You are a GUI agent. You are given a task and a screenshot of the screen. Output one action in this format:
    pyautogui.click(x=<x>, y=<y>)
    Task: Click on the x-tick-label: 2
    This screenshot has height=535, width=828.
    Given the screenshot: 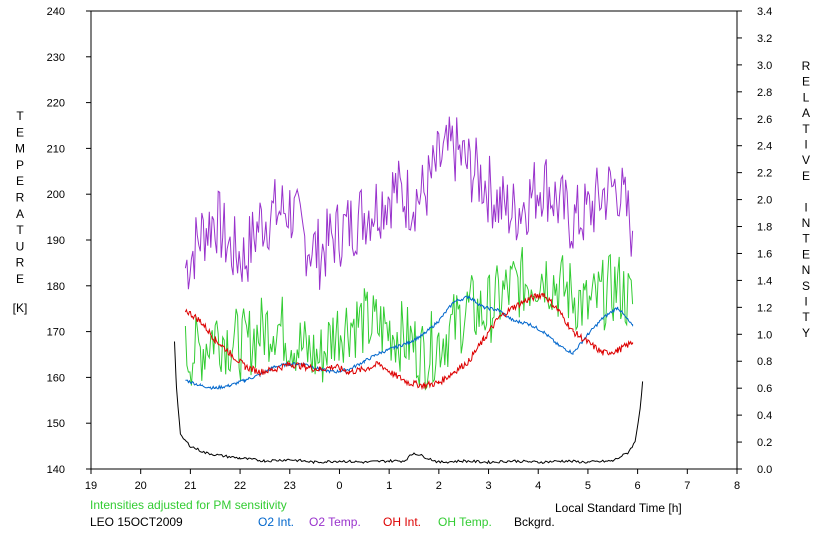 What is the action you would take?
    pyautogui.click(x=439, y=486)
    